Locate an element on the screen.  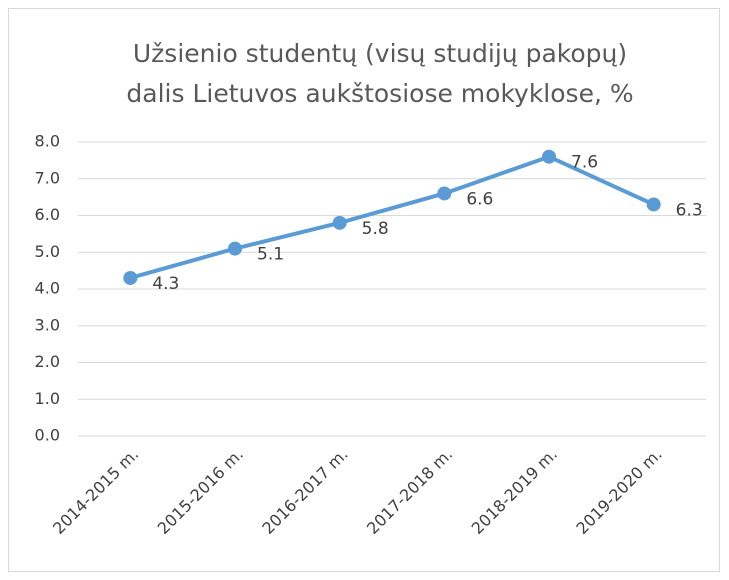
y-tick-label: 5.0 is located at coordinates (47, 251).